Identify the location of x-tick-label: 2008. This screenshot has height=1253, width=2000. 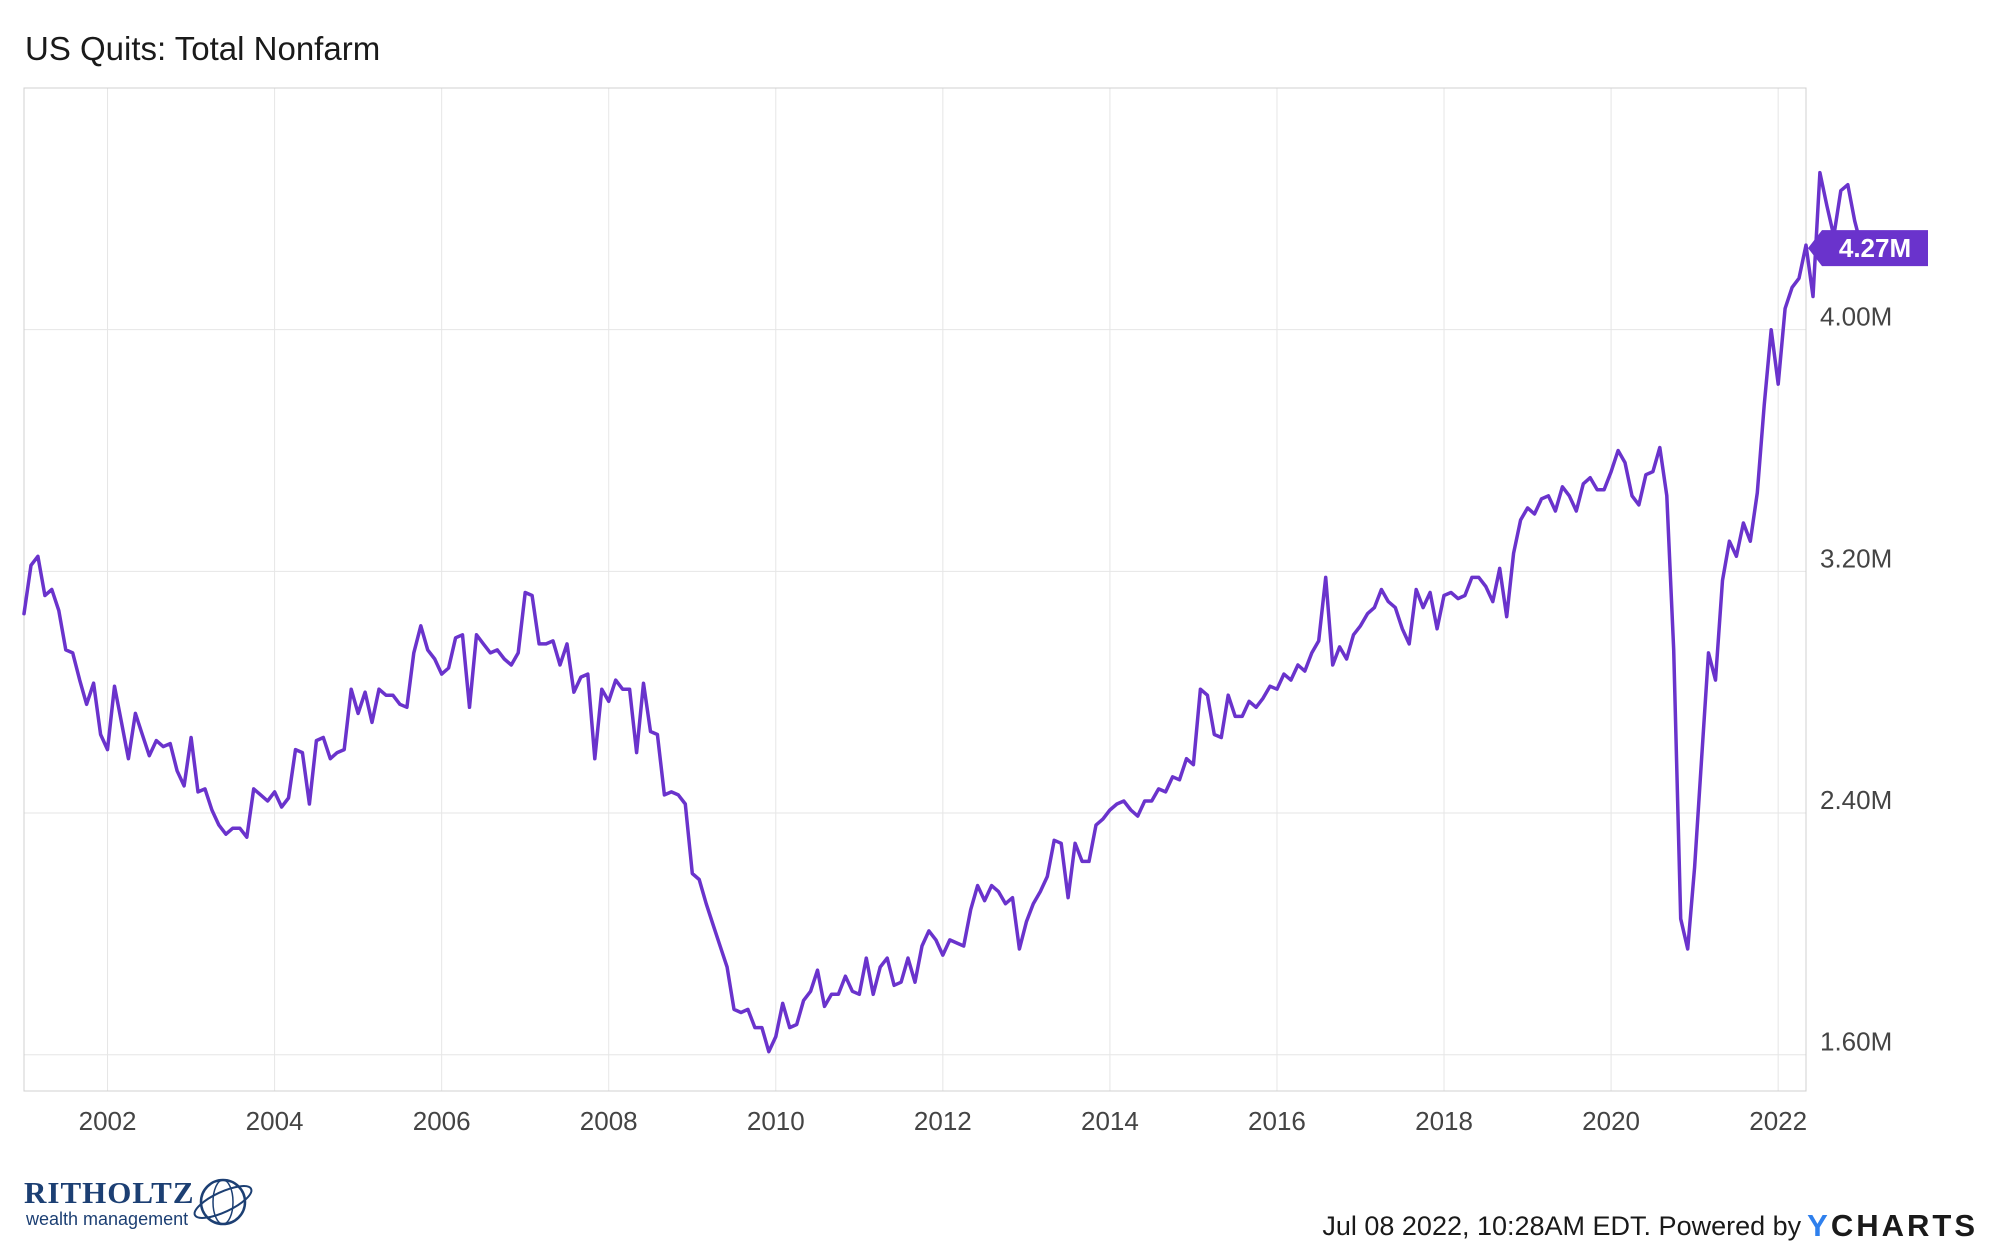
(609, 1121).